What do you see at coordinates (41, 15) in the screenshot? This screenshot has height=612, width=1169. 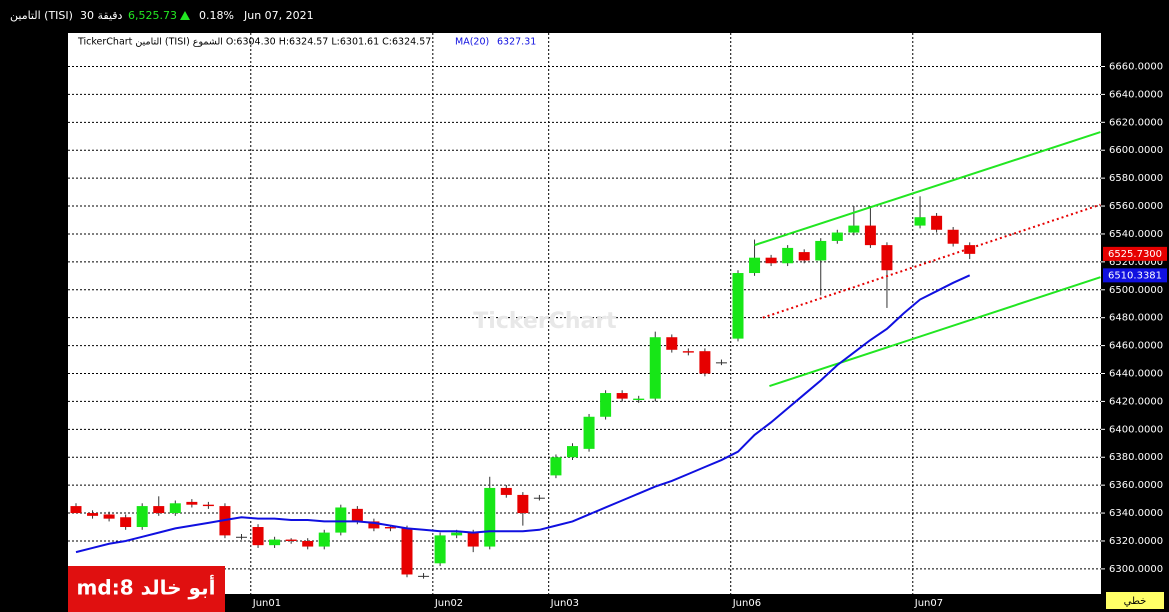 I see `symbol: التامين (TISI)` at bounding box center [41, 15].